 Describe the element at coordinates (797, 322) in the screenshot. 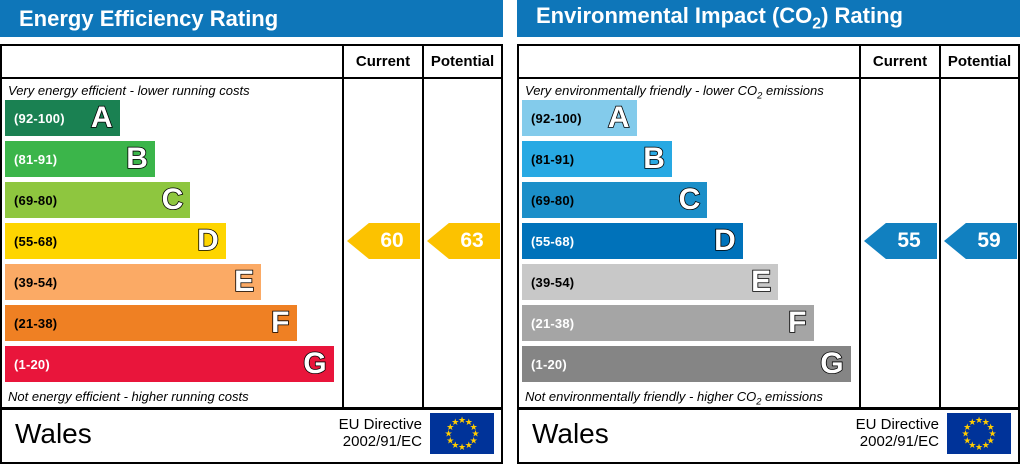

I see `band-letter: F` at that location.